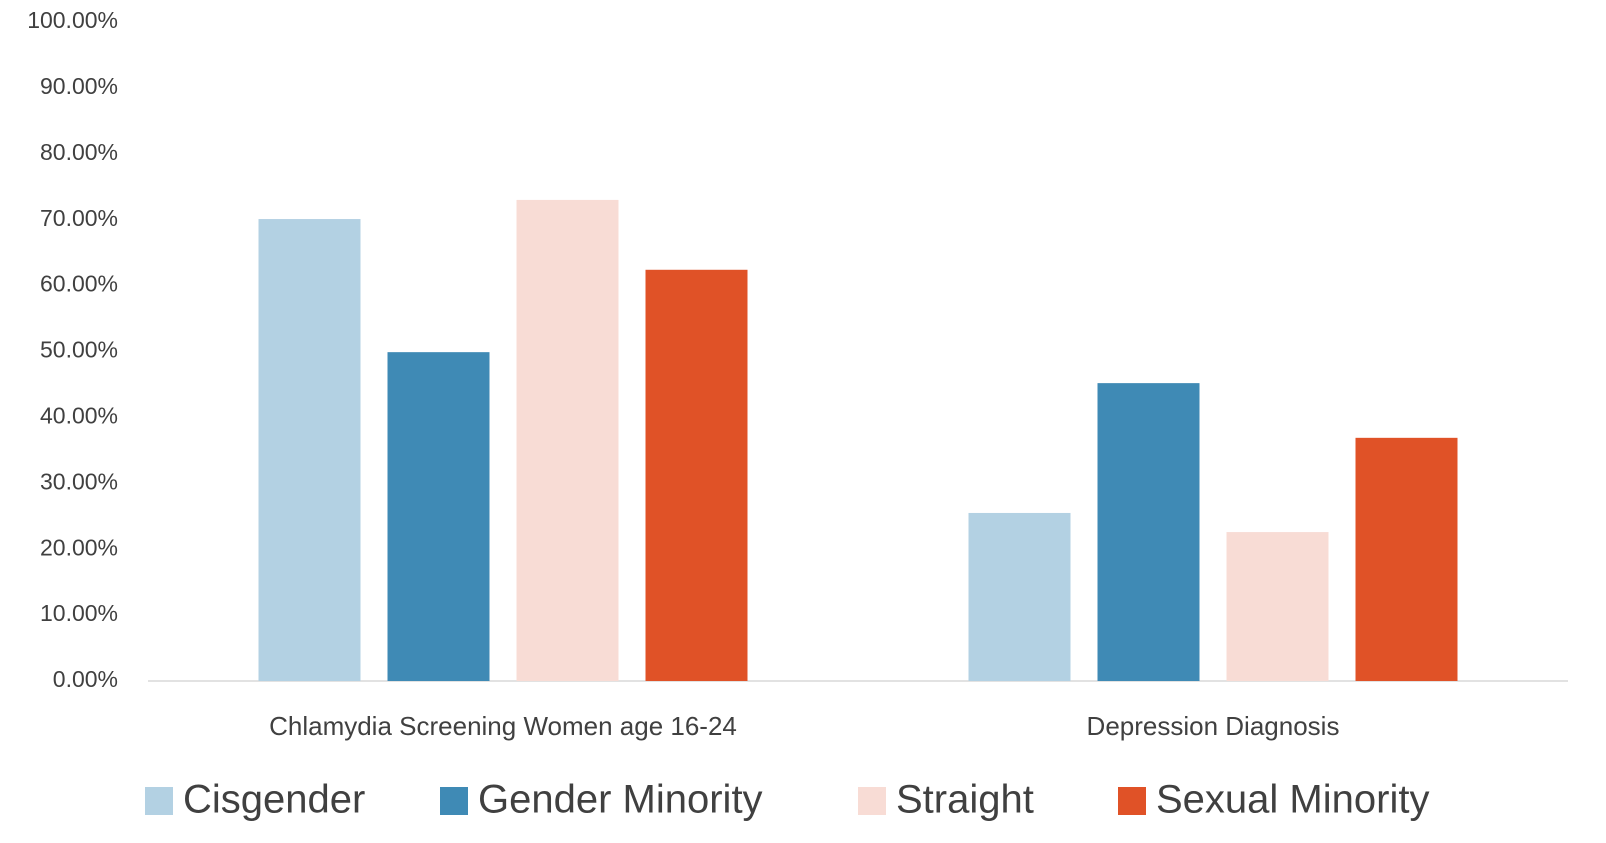  What do you see at coordinates (79, 284) in the screenshot?
I see `y-tick-label: 60.00%` at bounding box center [79, 284].